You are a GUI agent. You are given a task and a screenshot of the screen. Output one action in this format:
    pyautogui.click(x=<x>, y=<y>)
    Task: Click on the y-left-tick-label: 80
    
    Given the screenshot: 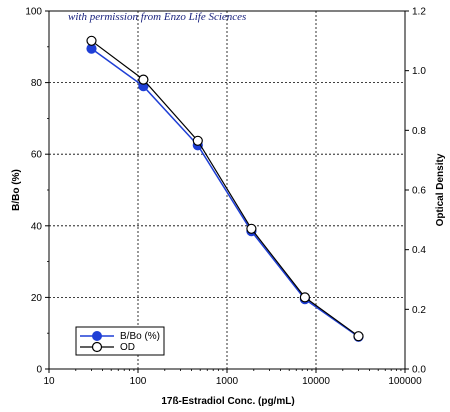 What is the action you would take?
    pyautogui.click(x=37, y=83)
    